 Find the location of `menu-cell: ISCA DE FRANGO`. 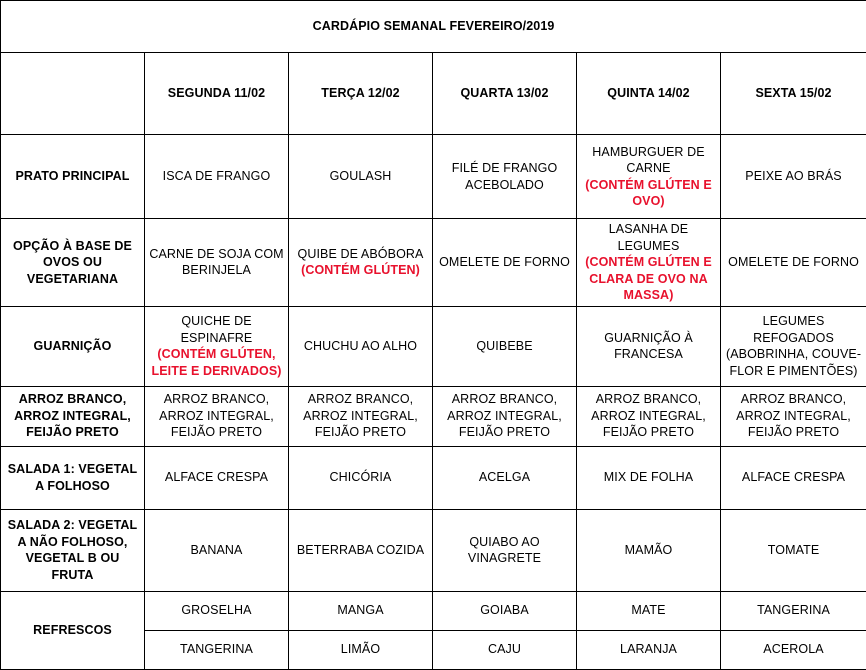

menu-cell: ISCA DE FRANGO is located at coordinates (217, 177).